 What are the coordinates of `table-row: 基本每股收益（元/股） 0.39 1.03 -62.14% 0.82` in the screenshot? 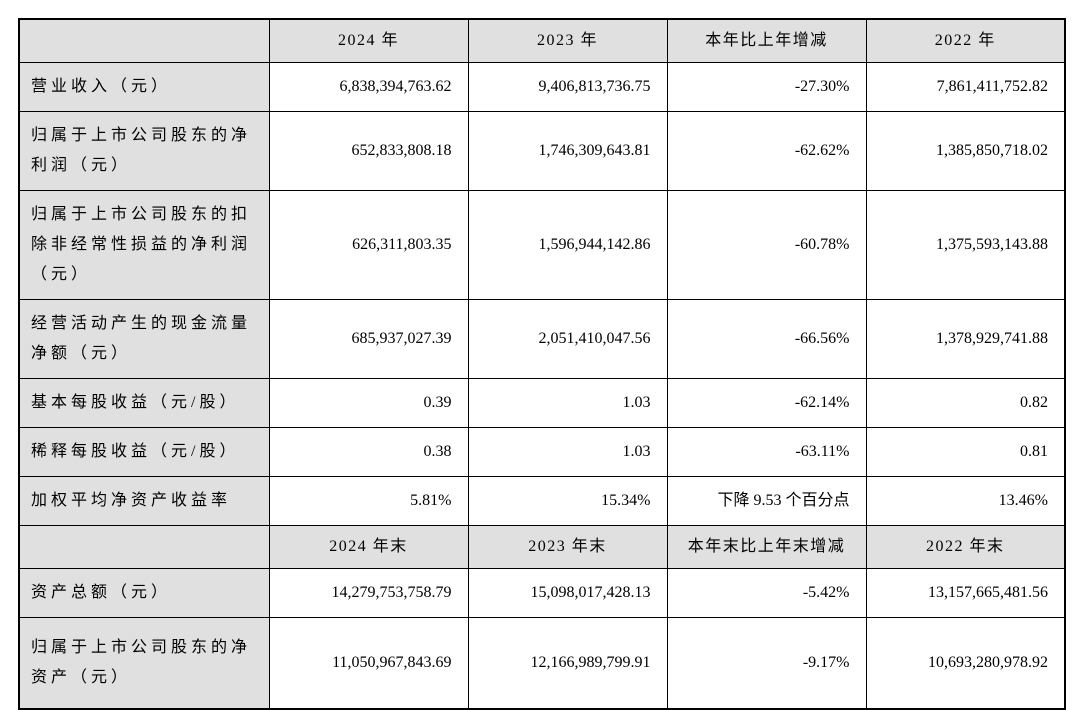 It's located at (542, 403).